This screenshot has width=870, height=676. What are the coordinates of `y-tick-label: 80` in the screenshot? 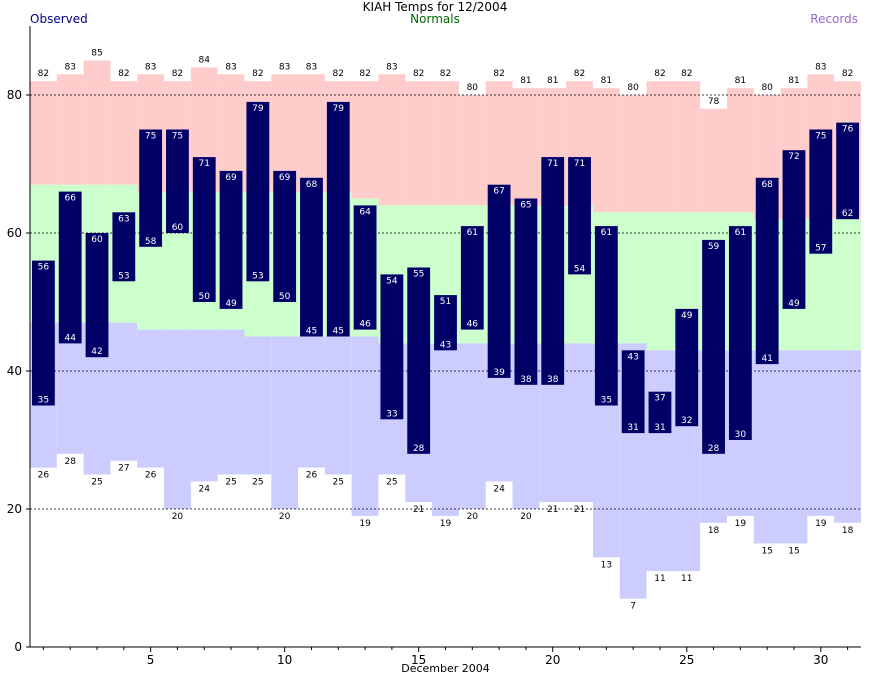 It's located at (14, 95).